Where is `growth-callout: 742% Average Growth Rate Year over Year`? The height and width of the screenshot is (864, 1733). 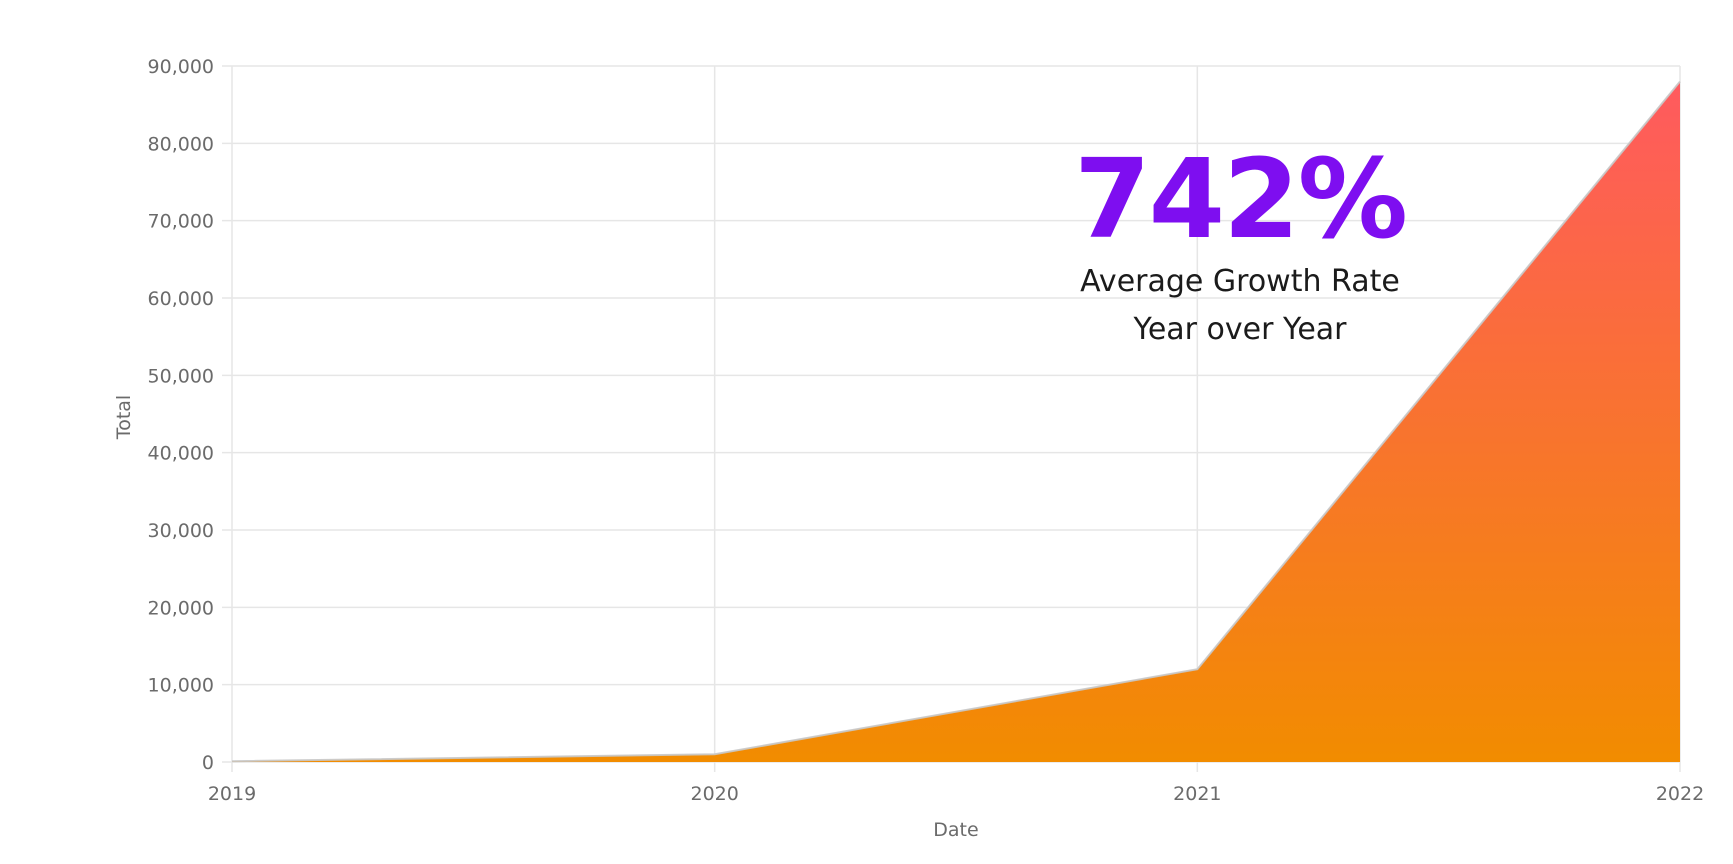
growth-callout: 742% Average Growth Rate Year over Year is located at coordinates (1240, 247).